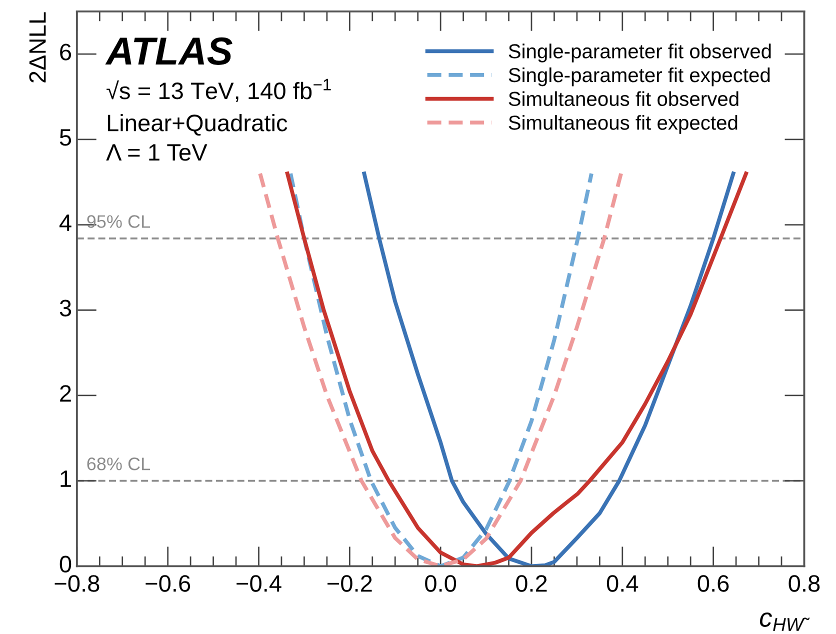  I want to click on annotation: Linear+Quadratic, so click(198, 125).